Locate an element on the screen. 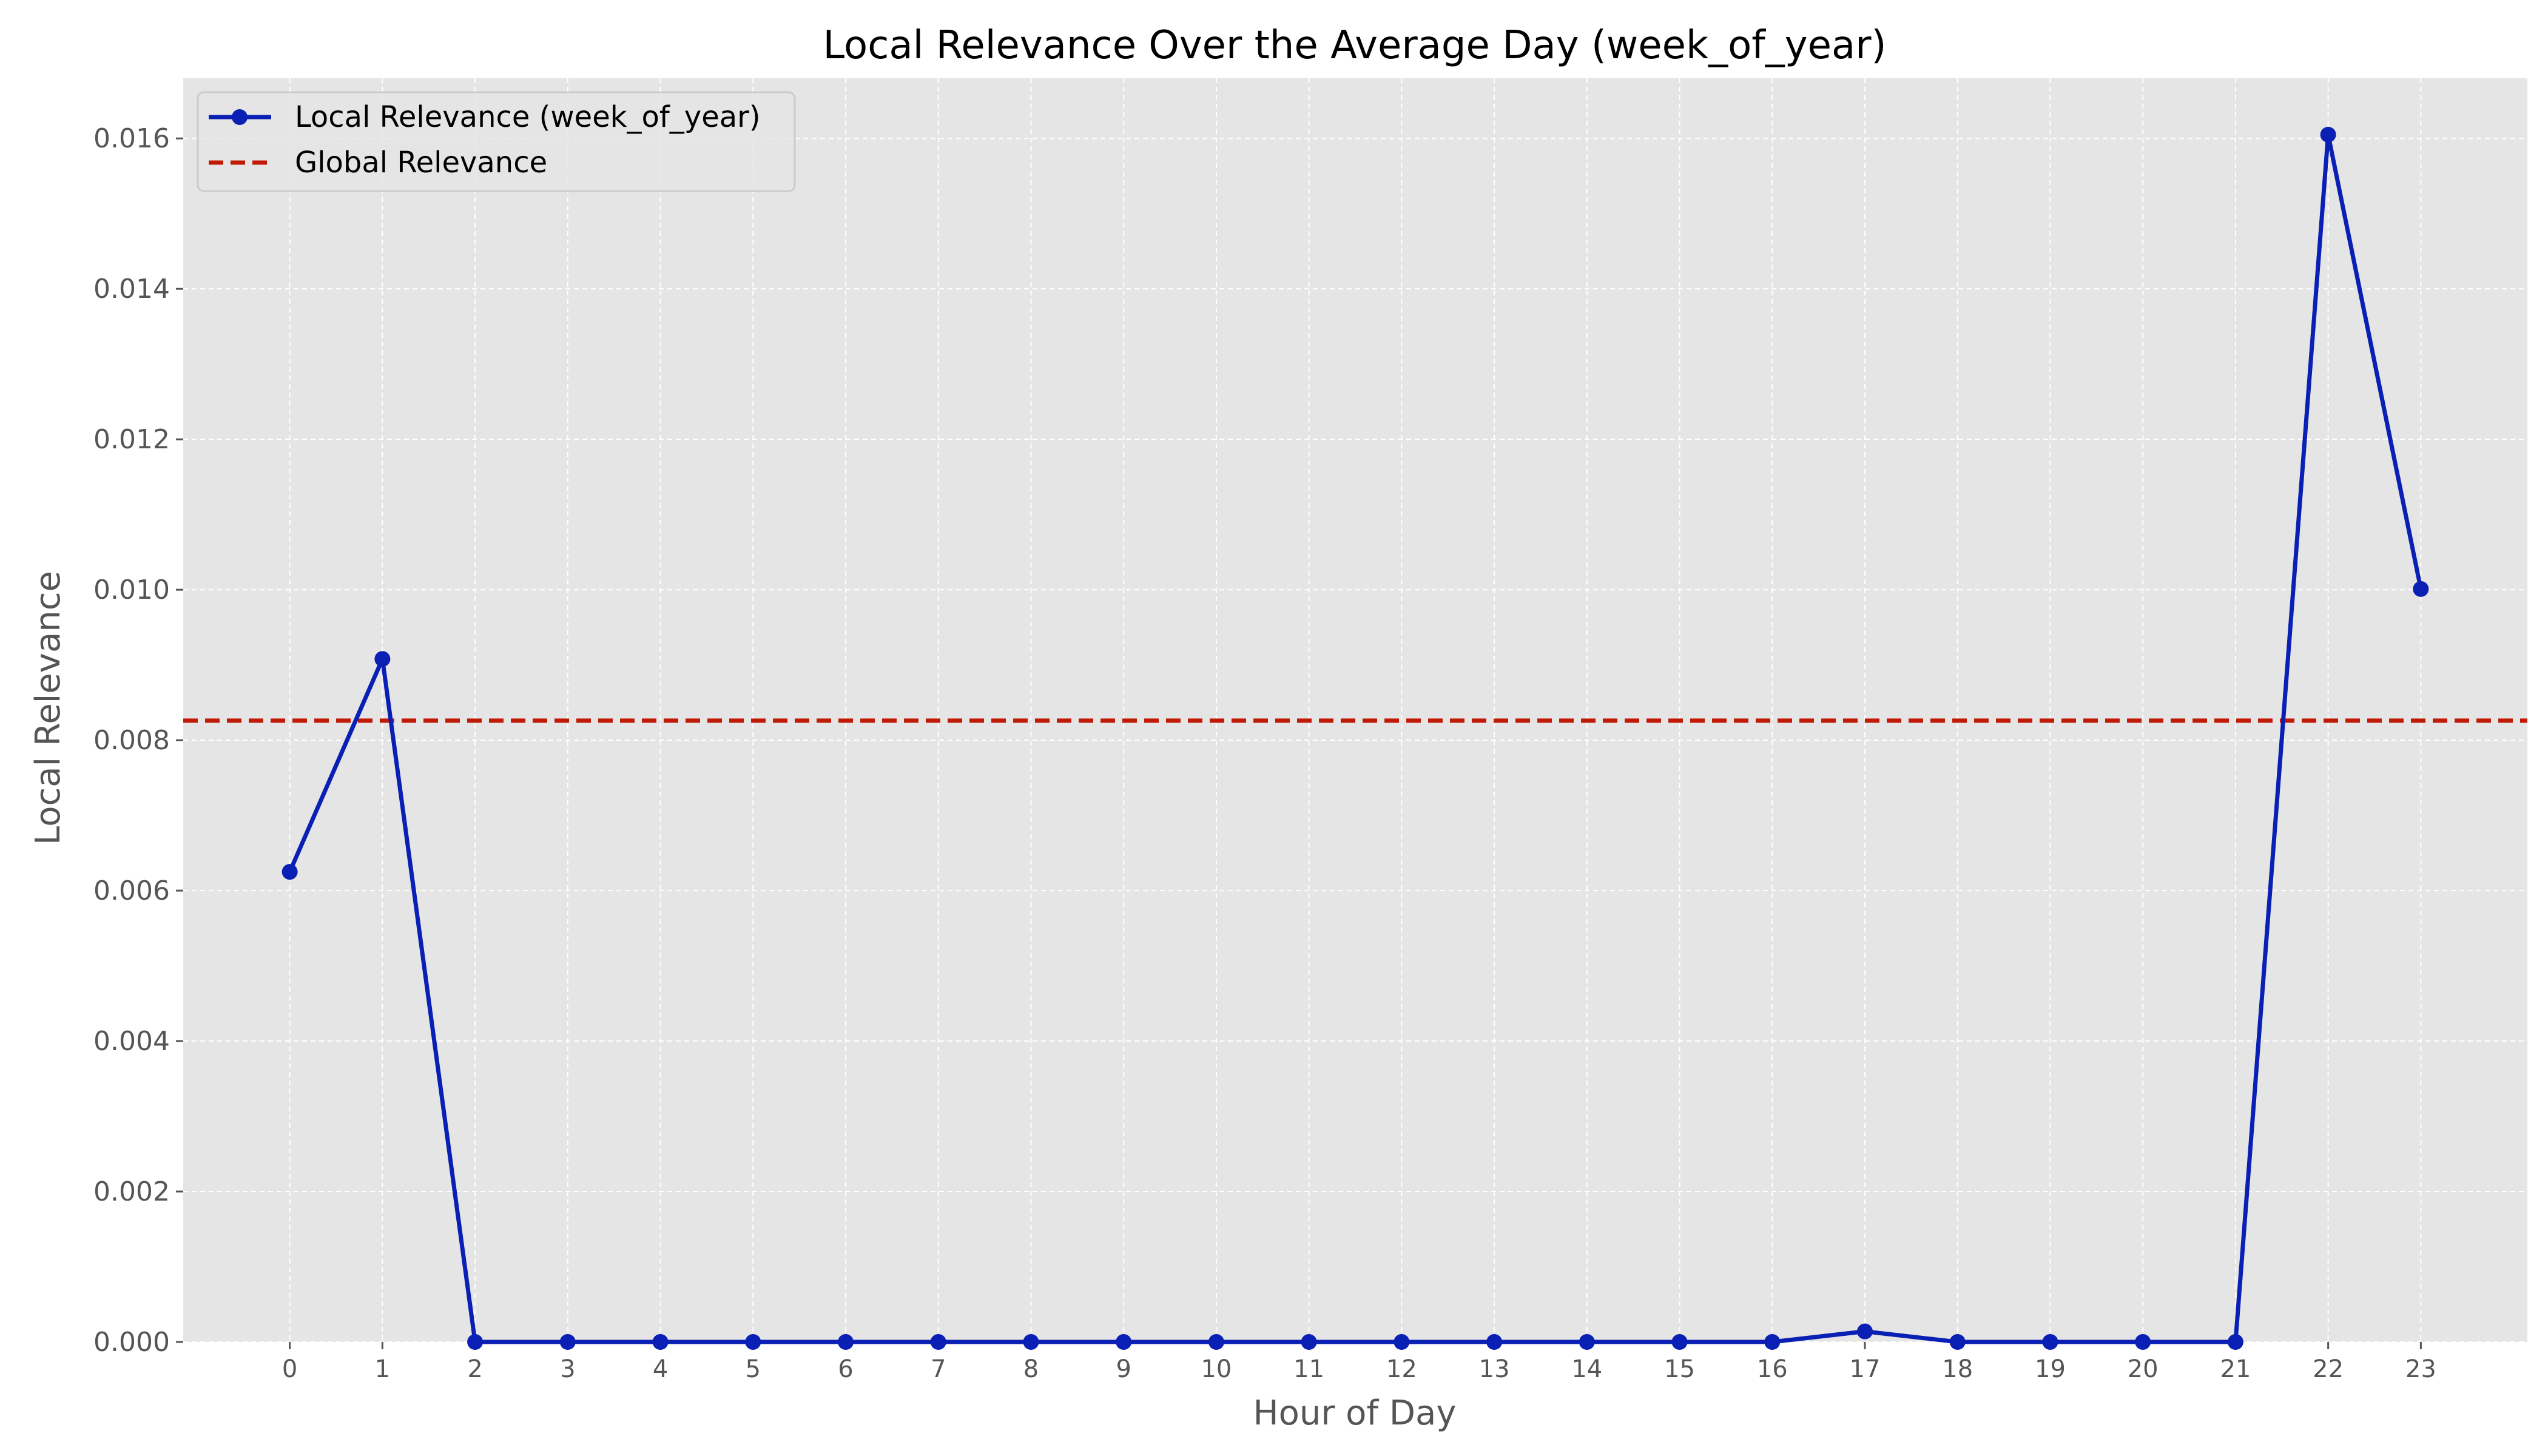  x-tick-label: 9 is located at coordinates (1123, 1369).